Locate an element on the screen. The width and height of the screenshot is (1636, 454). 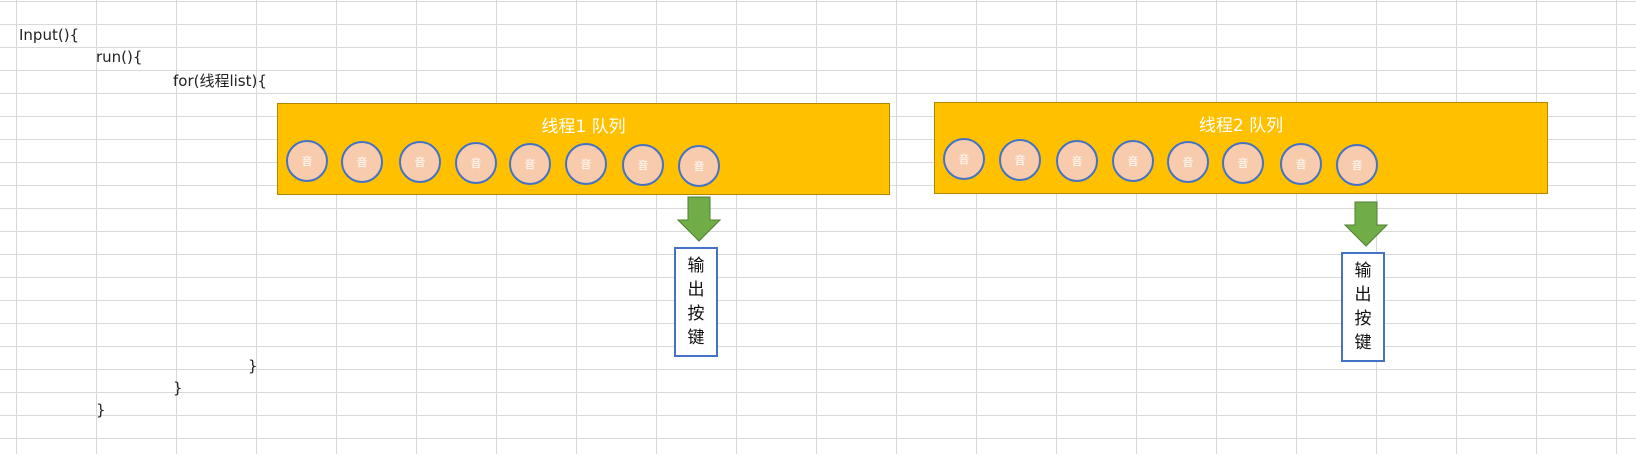
thread1-down-arrow-icon is located at coordinates (699, 219).